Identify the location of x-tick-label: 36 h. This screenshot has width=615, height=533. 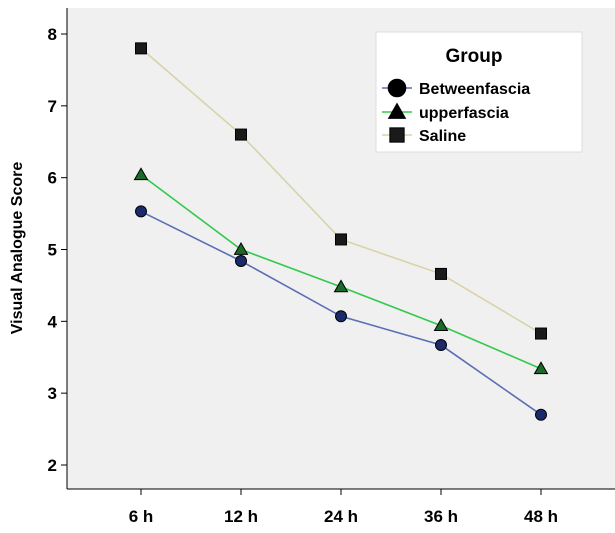
(441, 516).